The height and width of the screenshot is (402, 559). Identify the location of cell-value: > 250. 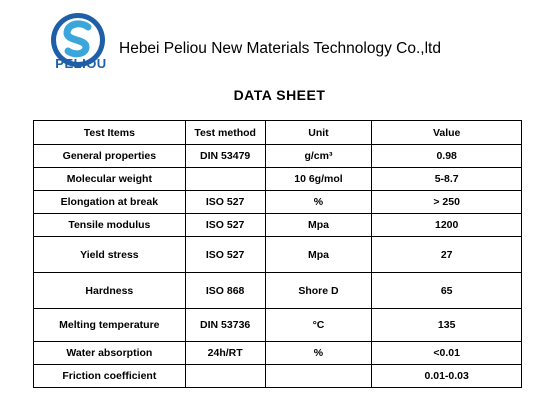
(446, 202).